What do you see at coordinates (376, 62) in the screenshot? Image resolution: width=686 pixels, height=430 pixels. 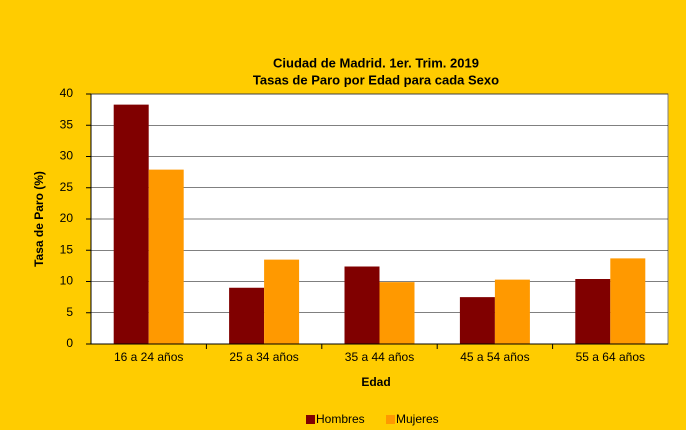 I see `chart-title: Ciudad de Madrid. 1er. Trim. 2019` at bounding box center [376, 62].